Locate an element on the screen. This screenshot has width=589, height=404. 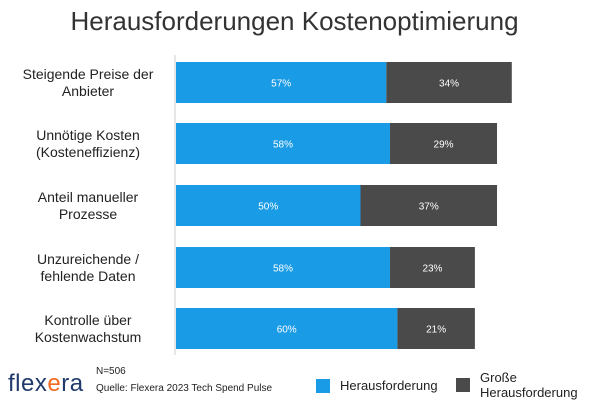
category-label-0: Steigende Preise der Anbieter is located at coordinates (88, 82).